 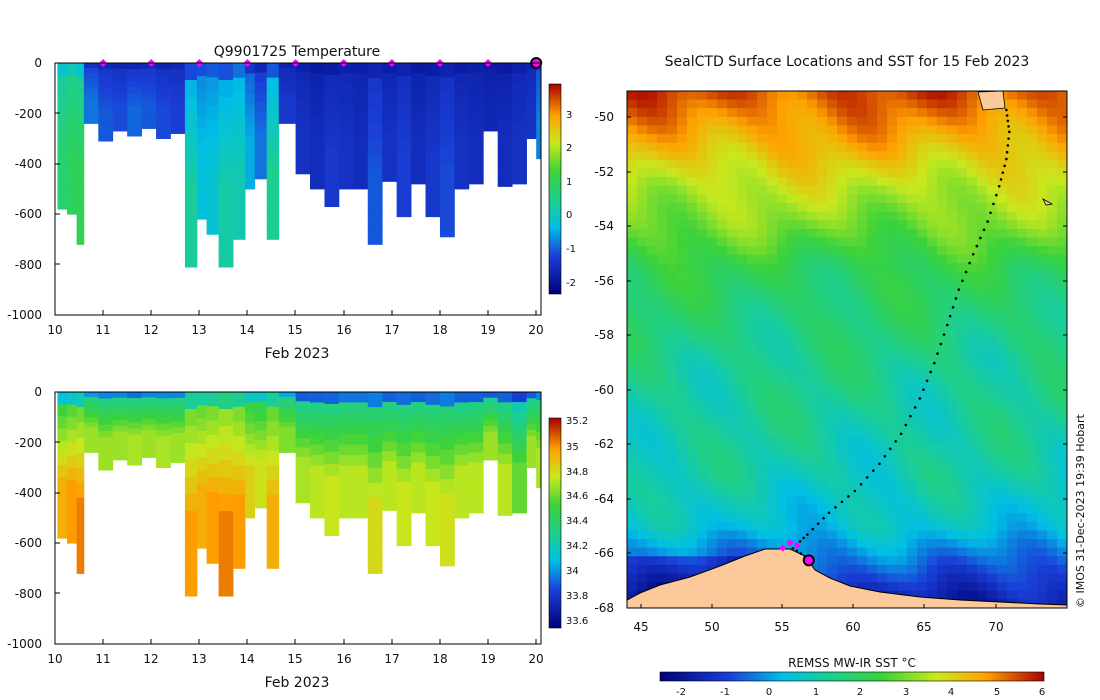 What do you see at coordinates (847, 578) in the screenshot?
I see `antarctic-land` at bounding box center [847, 578].